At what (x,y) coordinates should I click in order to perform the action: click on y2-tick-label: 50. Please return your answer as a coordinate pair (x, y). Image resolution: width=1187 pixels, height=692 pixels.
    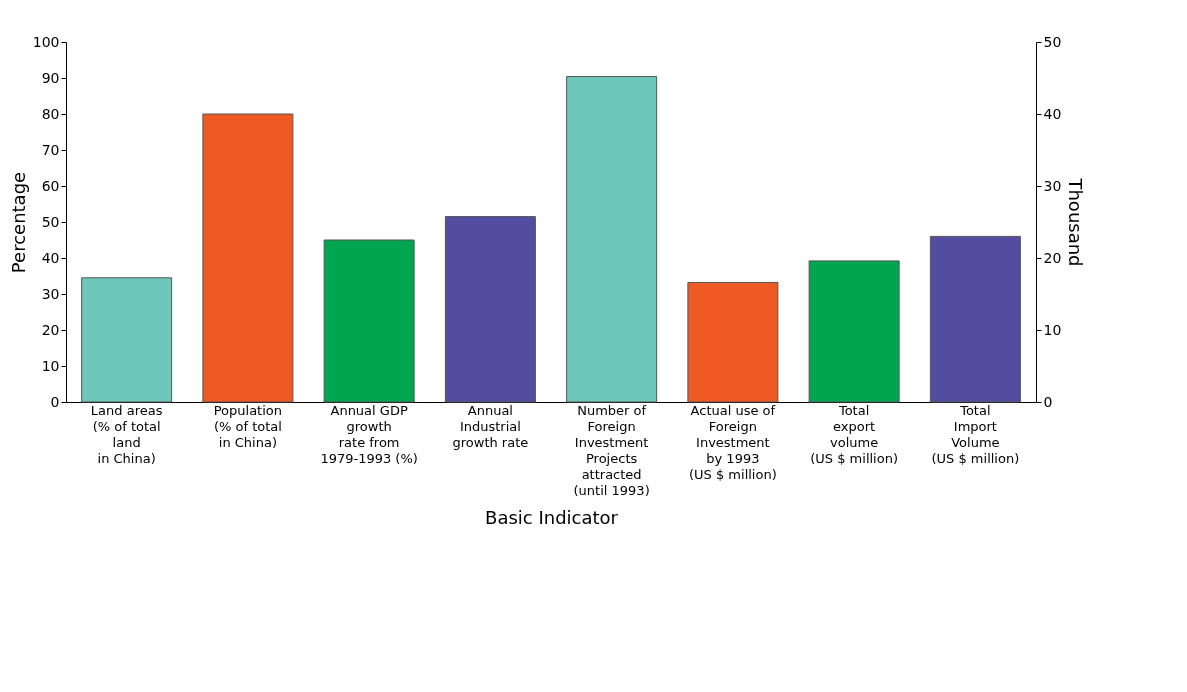
    Looking at the image, I should click on (1052, 41).